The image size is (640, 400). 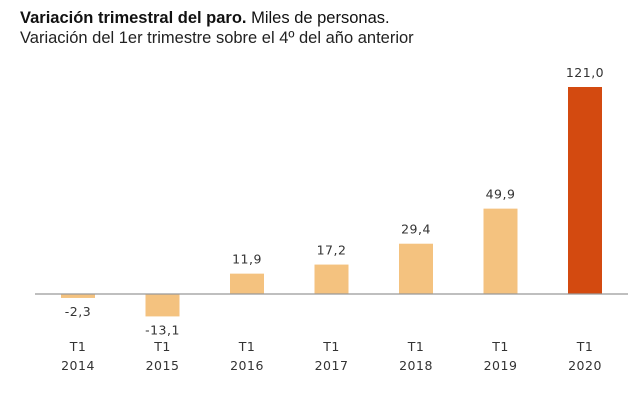 I want to click on x-tick-quarter-2020: T1, so click(x=585, y=346).